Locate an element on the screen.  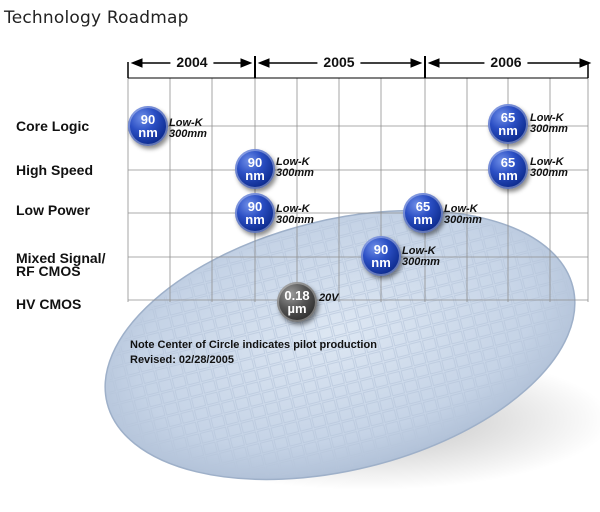
node-core-65: 65 nm is located at coordinates (508, 124).